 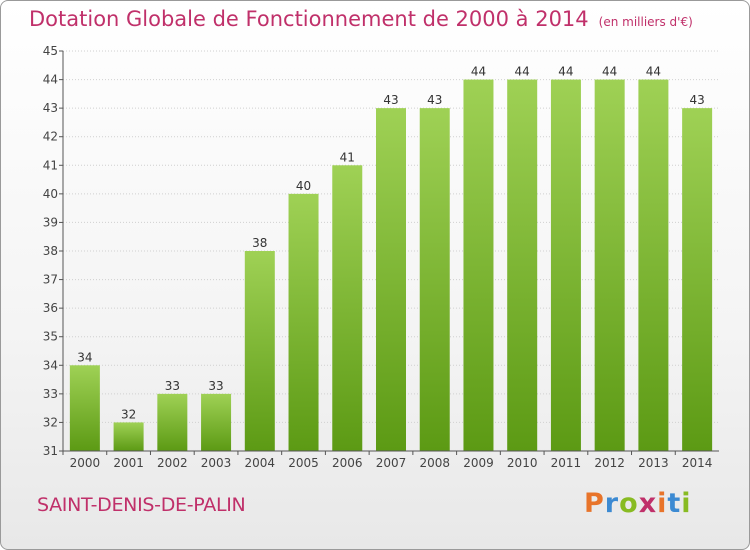 I want to click on proxiti-logo: Proxiti, so click(x=638, y=503).